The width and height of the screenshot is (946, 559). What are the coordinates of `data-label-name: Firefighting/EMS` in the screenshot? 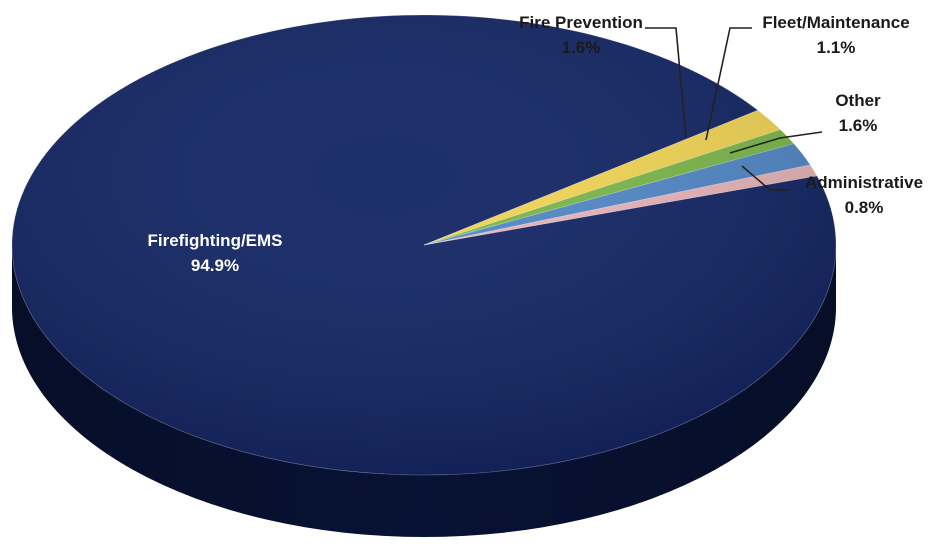 It's located at (214, 240).